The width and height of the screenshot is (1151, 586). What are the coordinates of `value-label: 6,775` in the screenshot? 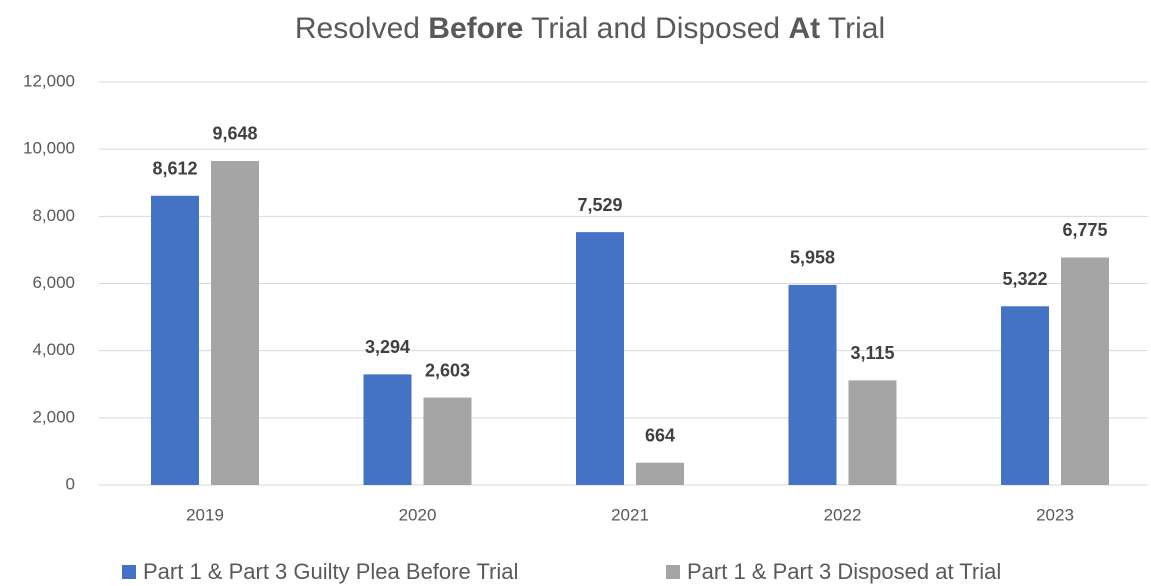 It's located at (1084, 230).